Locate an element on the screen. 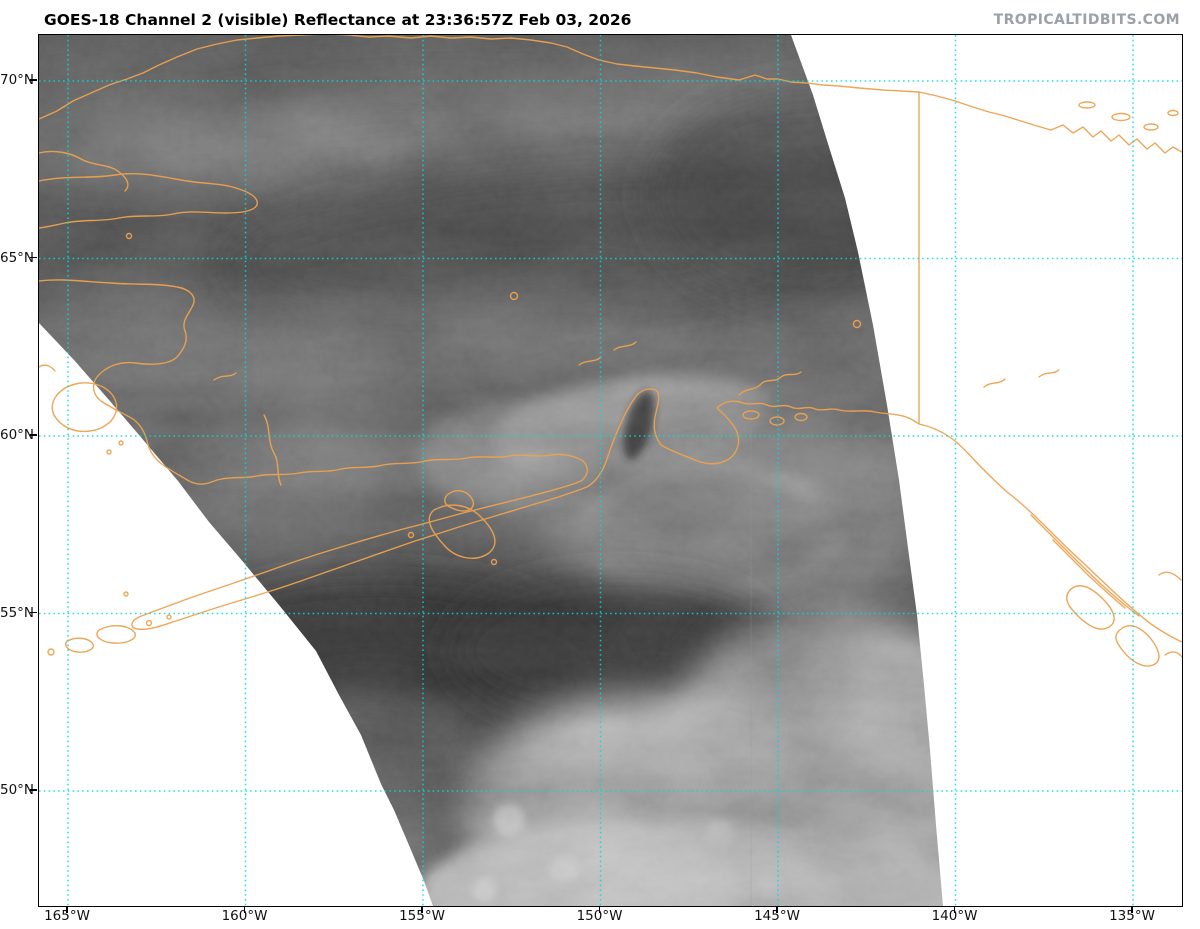 Image resolution: width=1200 pixels, height=929 pixels. prince-william-sound is located at coordinates (770, 383).